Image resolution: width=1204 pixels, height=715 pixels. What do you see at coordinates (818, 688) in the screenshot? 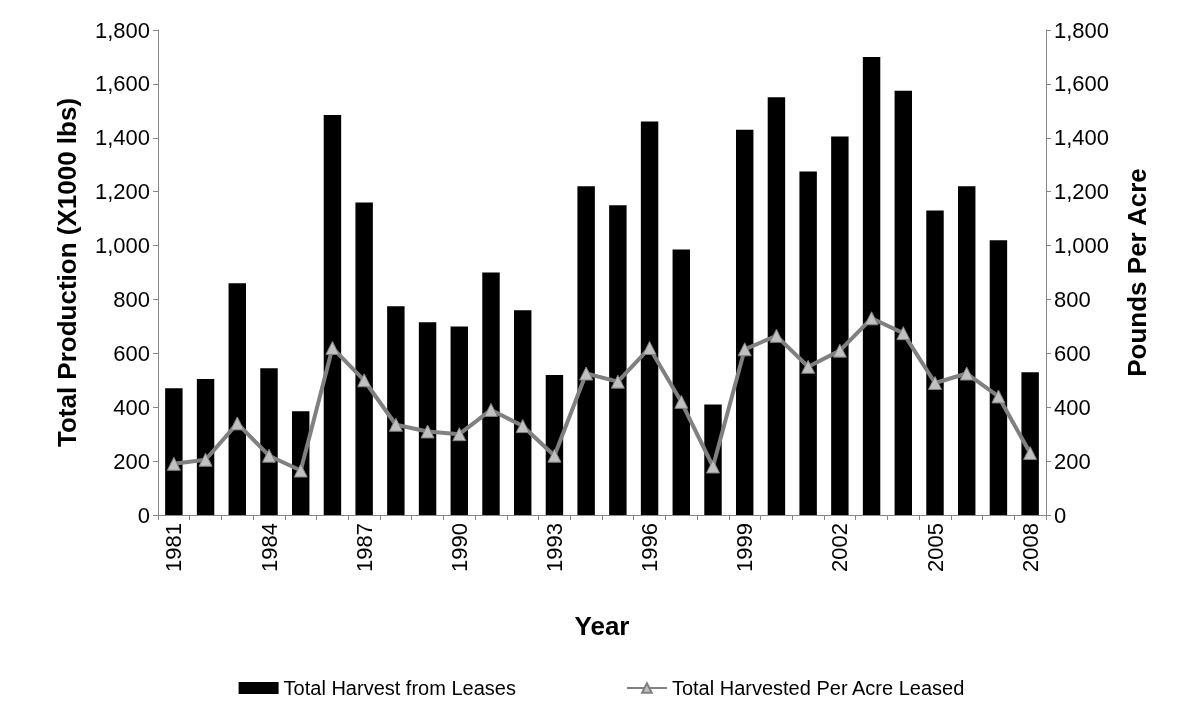
I see `legend-label: Total Harvested Per Acre Leased` at bounding box center [818, 688].